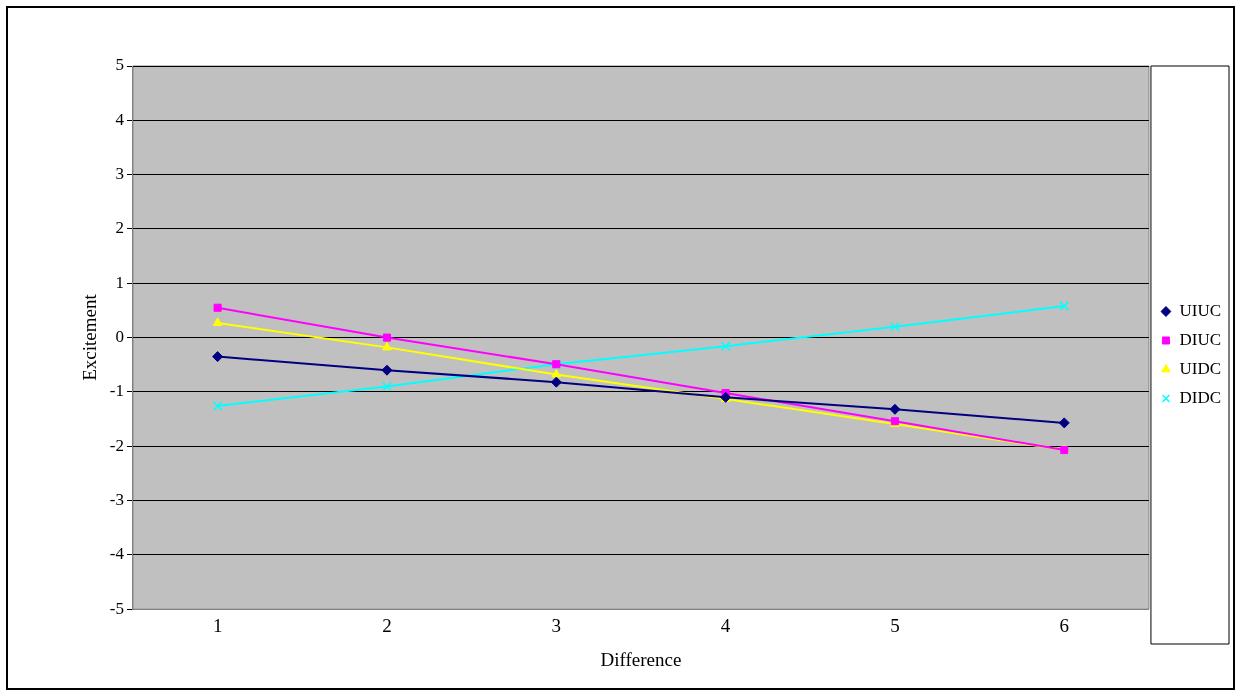 Image resolution: width=1243 pixels, height=696 pixels. What do you see at coordinates (1200, 310) in the screenshot?
I see `legend-label: UIUC` at bounding box center [1200, 310].